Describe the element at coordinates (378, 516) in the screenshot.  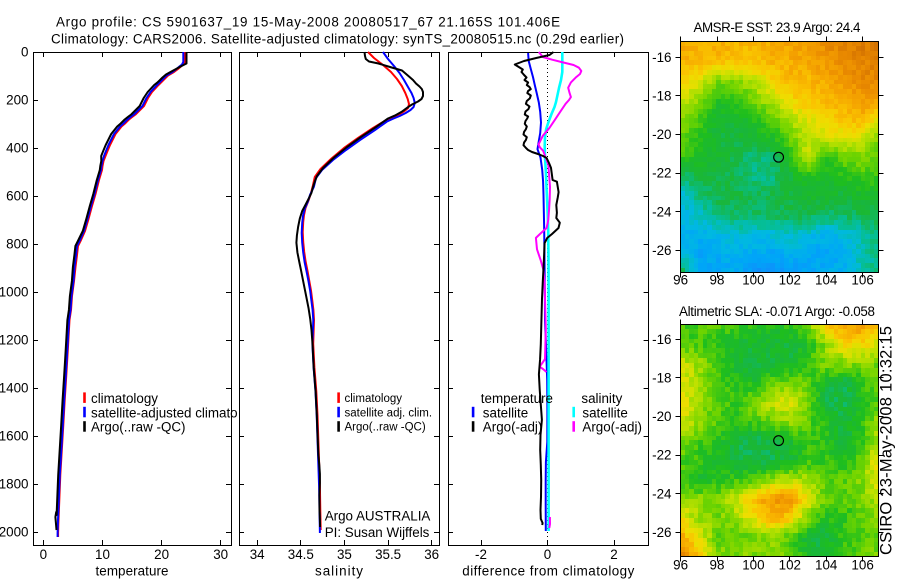
I see `svg-text: Argo AUSTRALIA` at that location.